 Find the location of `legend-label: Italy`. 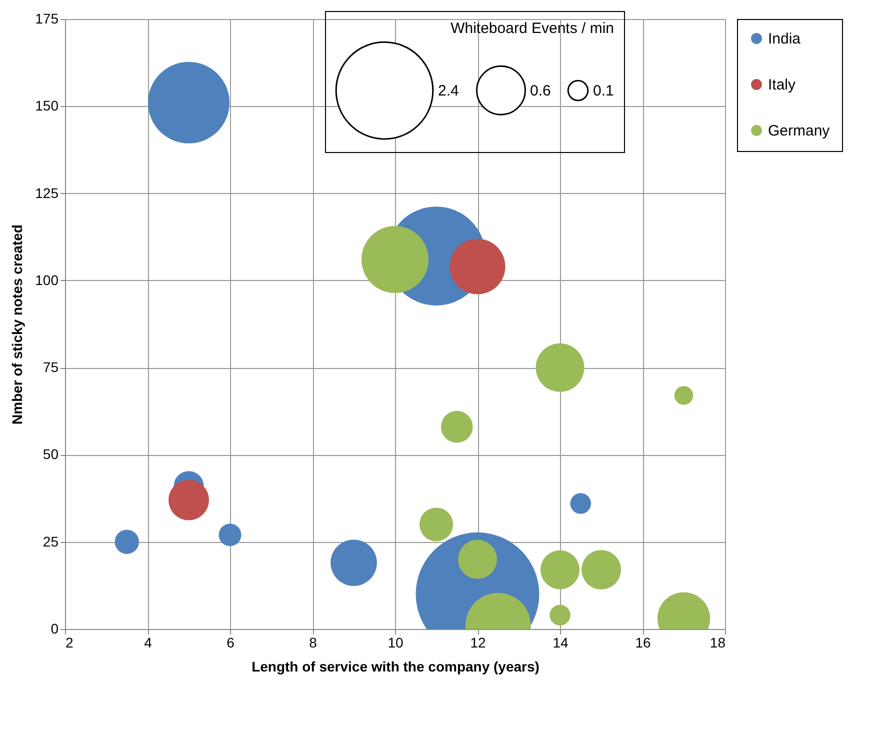

legend-label: Italy is located at coordinates (782, 85).